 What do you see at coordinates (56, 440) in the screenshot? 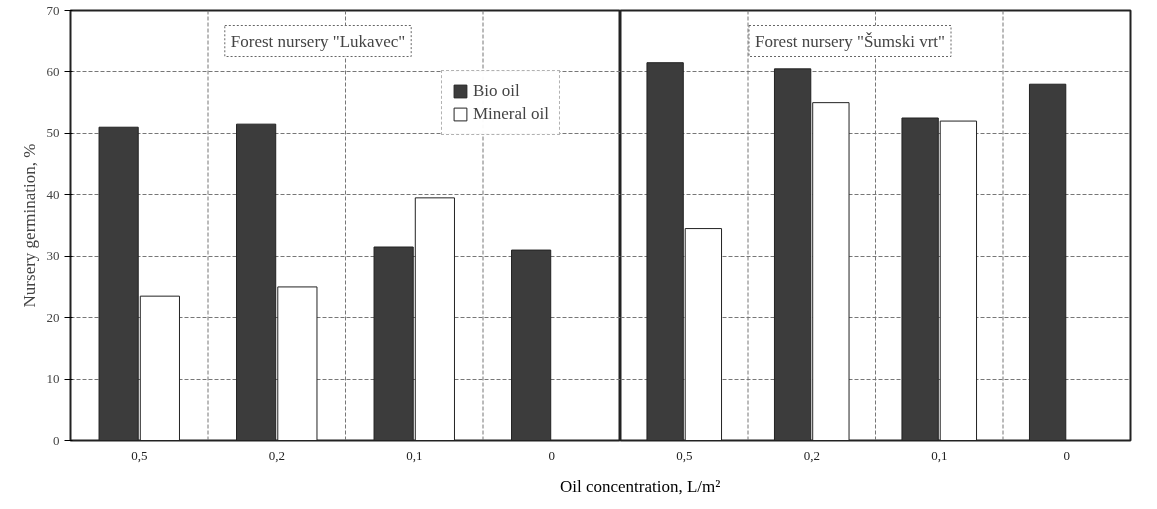
I see `y-tick-label: 0` at bounding box center [56, 440].